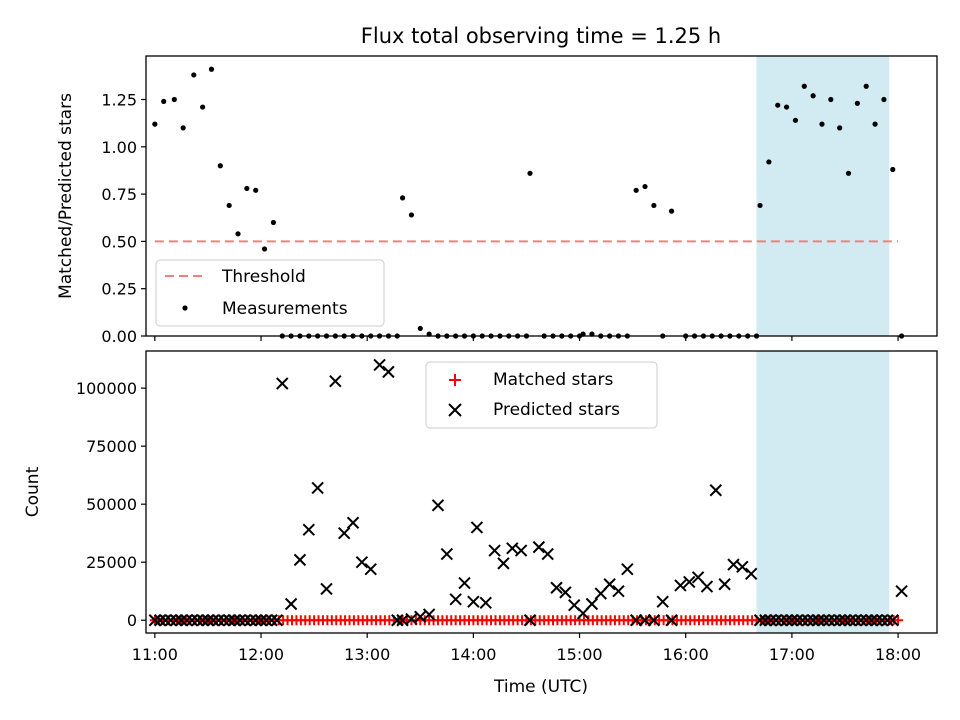  What do you see at coordinates (553, 380) in the screenshot?
I see `legend-matched-label: Matched stars` at bounding box center [553, 380].